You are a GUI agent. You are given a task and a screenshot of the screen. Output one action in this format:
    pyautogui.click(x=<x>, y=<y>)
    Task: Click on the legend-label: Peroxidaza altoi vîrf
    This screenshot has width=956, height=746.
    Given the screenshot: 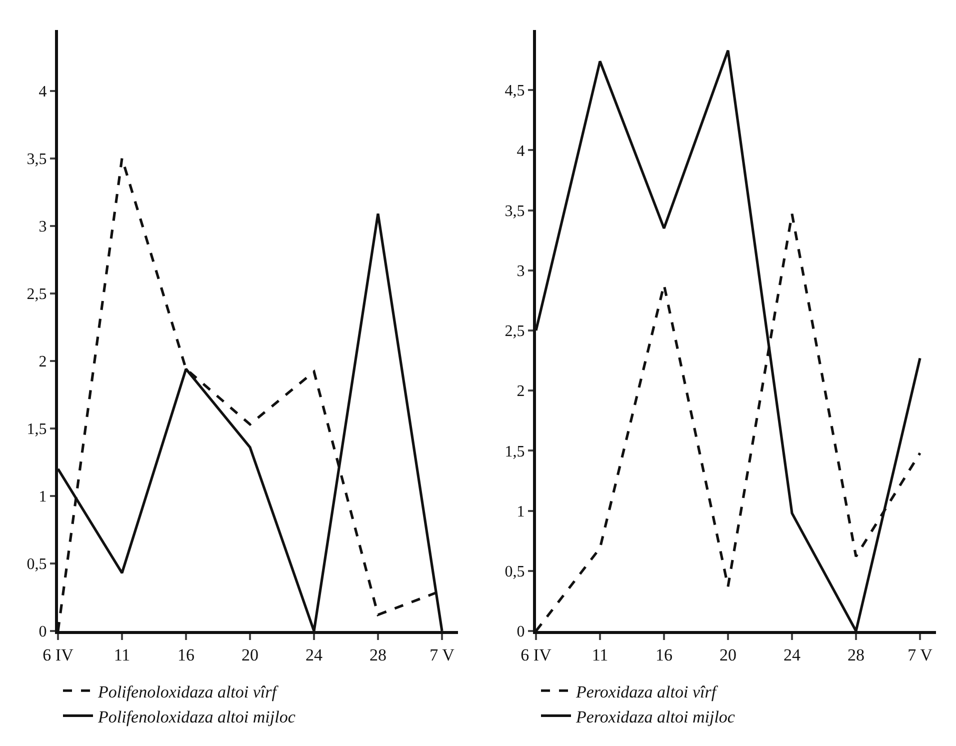 What is the action you would take?
    pyautogui.click(x=646, y=692)
    